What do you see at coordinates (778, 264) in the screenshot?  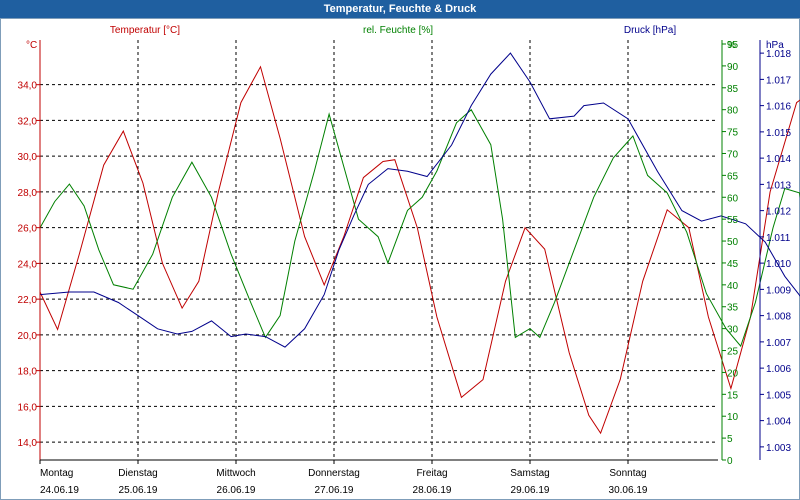 I see `pressure-tick-label: 1.010` at bounding box center [778, 264].